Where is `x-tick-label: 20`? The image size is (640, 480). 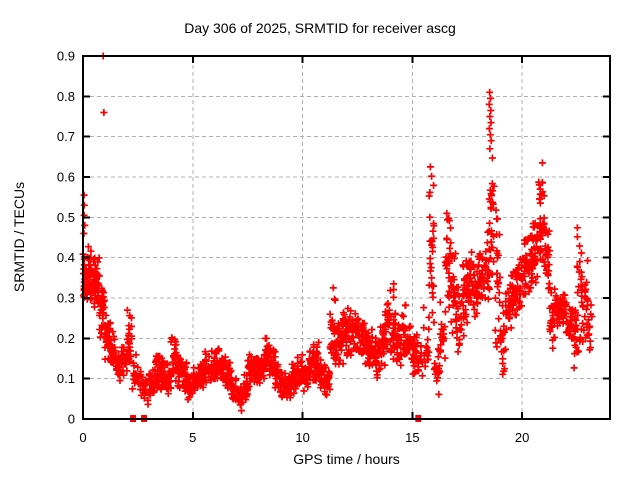
x-tick-label: 20 is located at coordinates (522, 437).